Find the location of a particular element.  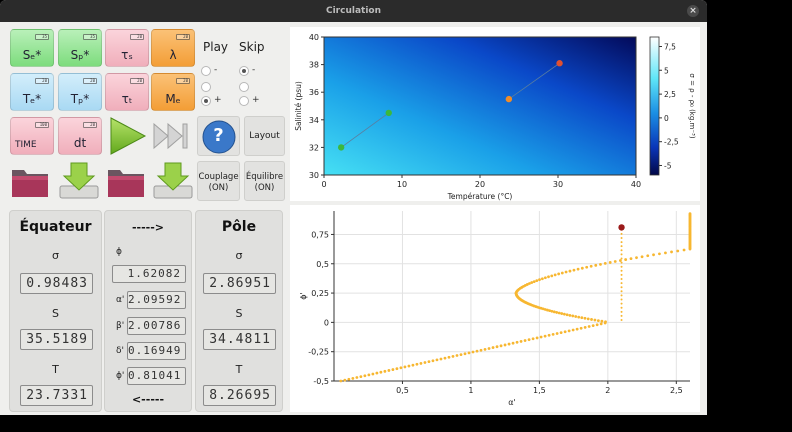

phi-label: ϕ is located at coordinates (119, 252).